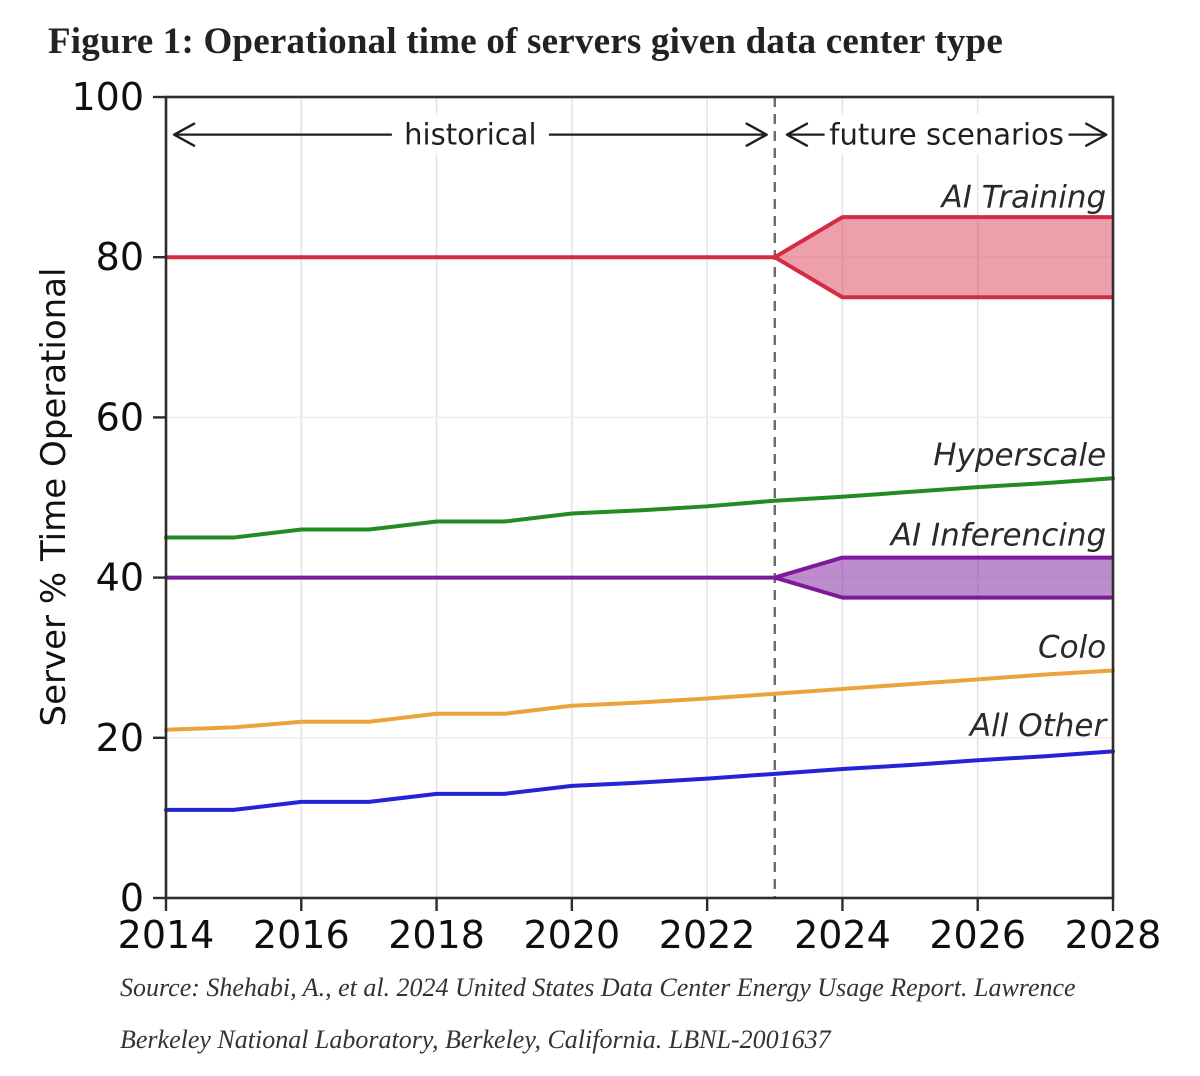 This screenshot has width=1200, height=1076. What do you see at coordinates (120, 578) in the screenshot?
I see `y-tick-label: 40` at bounding box center [120, 578].